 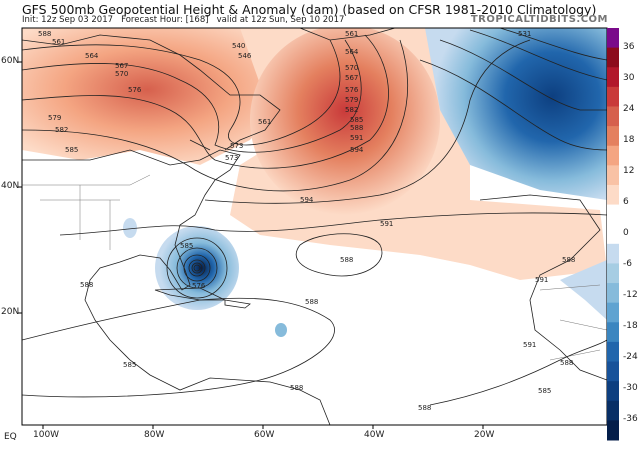 I want to click on lat-label: 40N, so click(x=10, y=186).